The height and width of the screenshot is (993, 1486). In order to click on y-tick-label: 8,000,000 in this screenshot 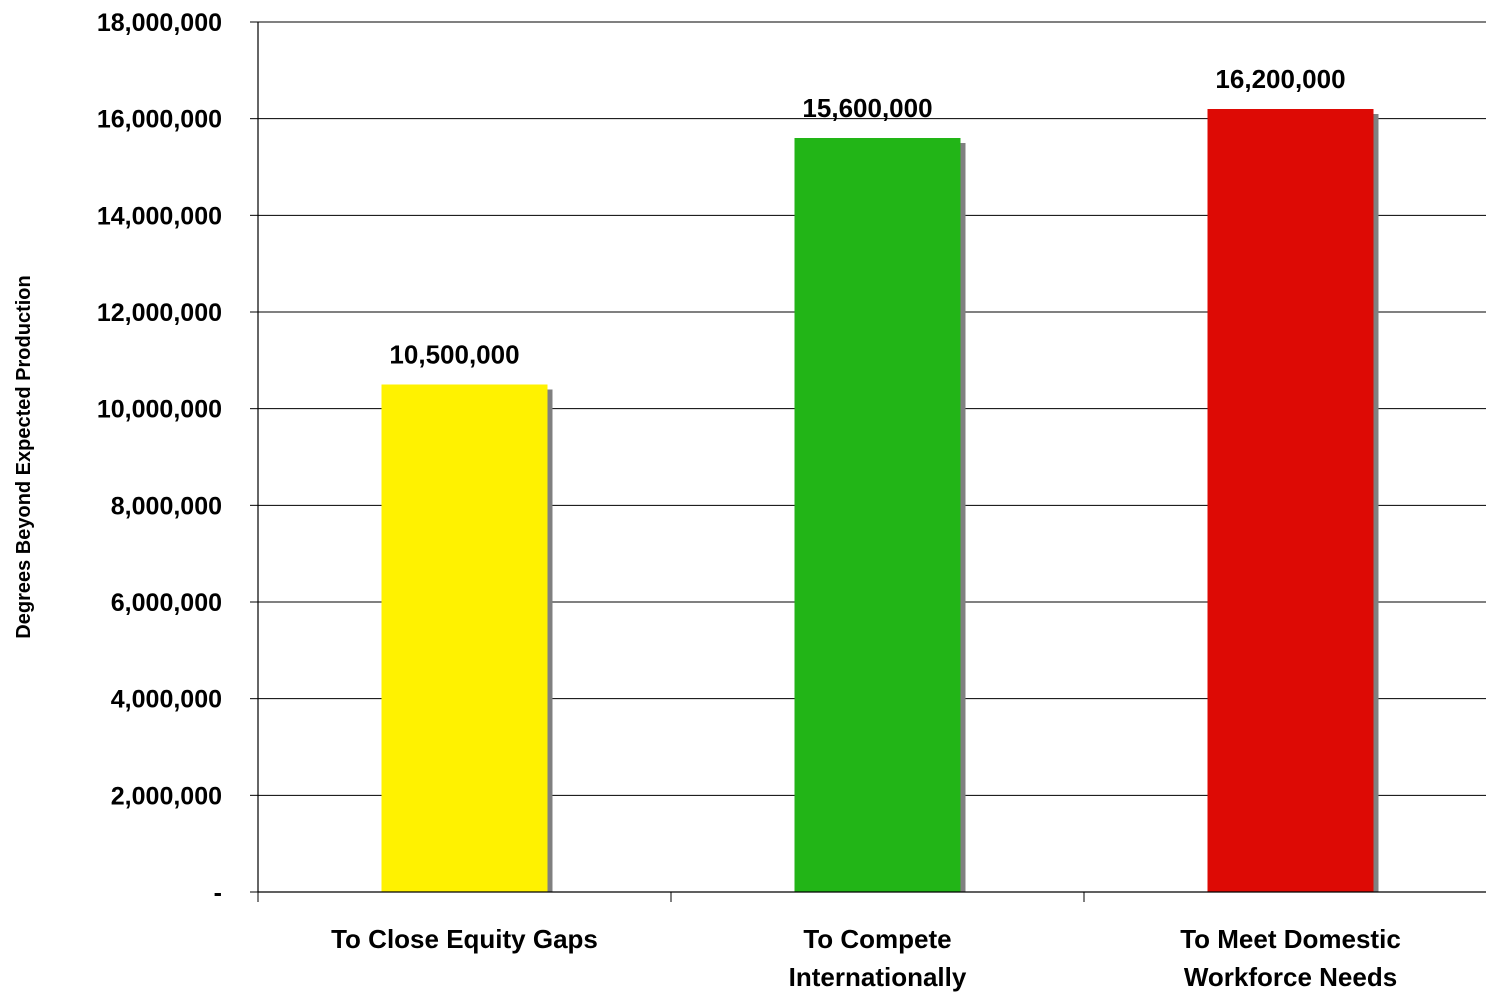, I will do `click(166, 506)`.